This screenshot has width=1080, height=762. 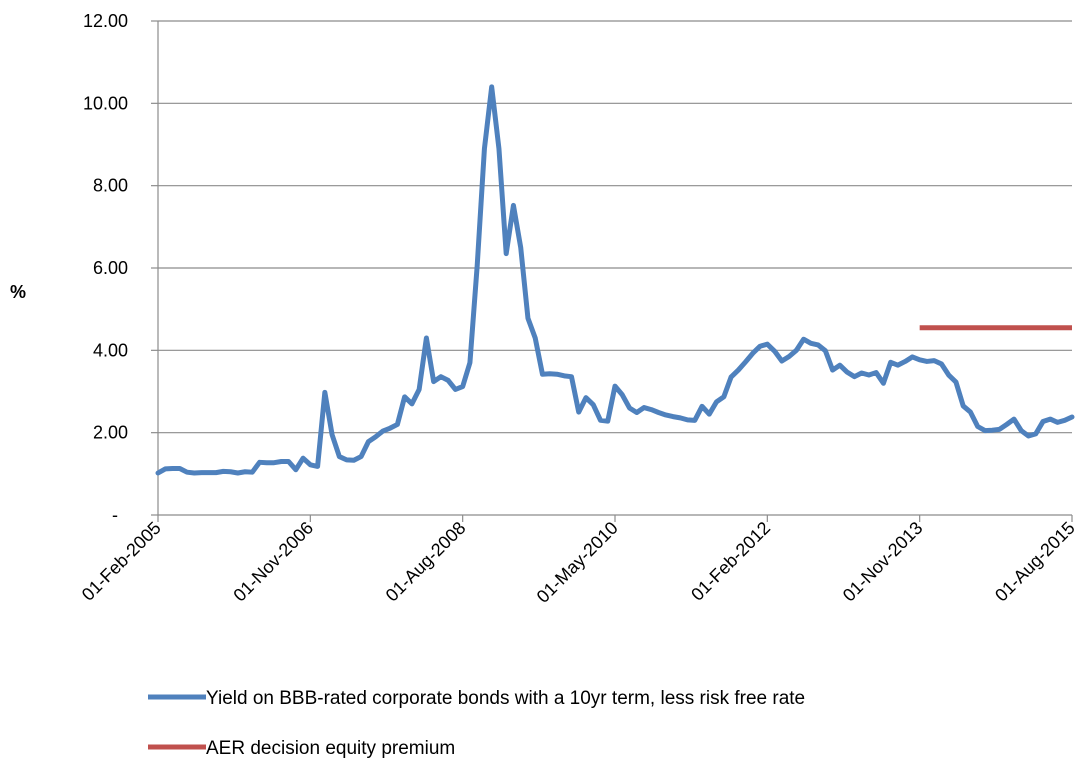 What do you see at coordinates (110, 433) in the screenshot?
I see `y-tick-label: 2.00` at bounding box center [110, 433].